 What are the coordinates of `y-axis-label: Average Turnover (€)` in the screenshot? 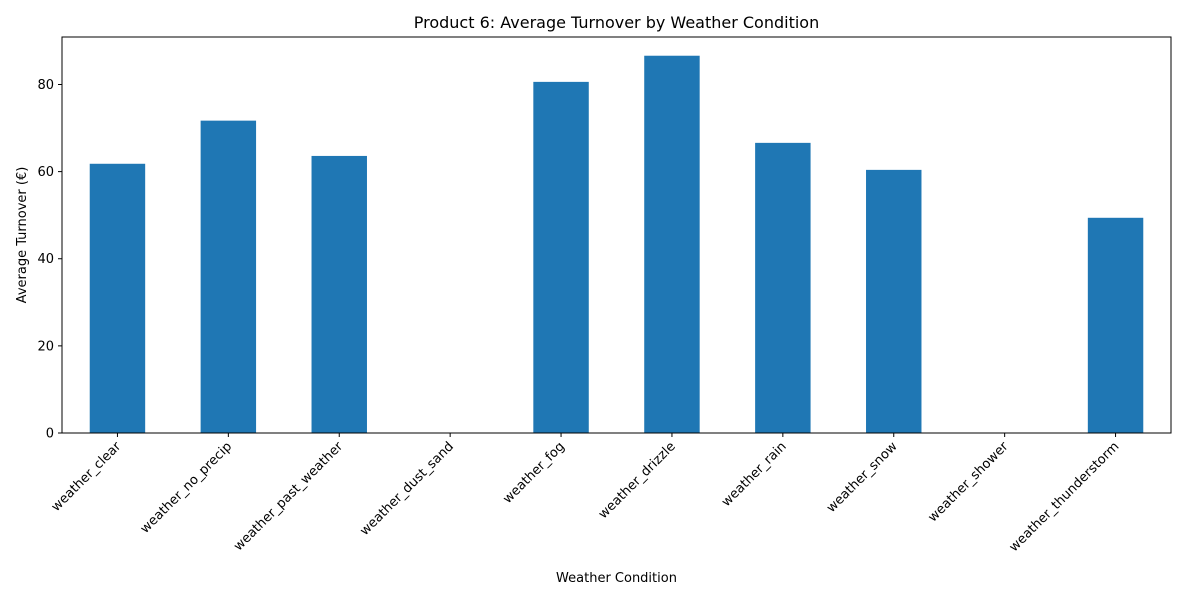 It's located at (22, 235).